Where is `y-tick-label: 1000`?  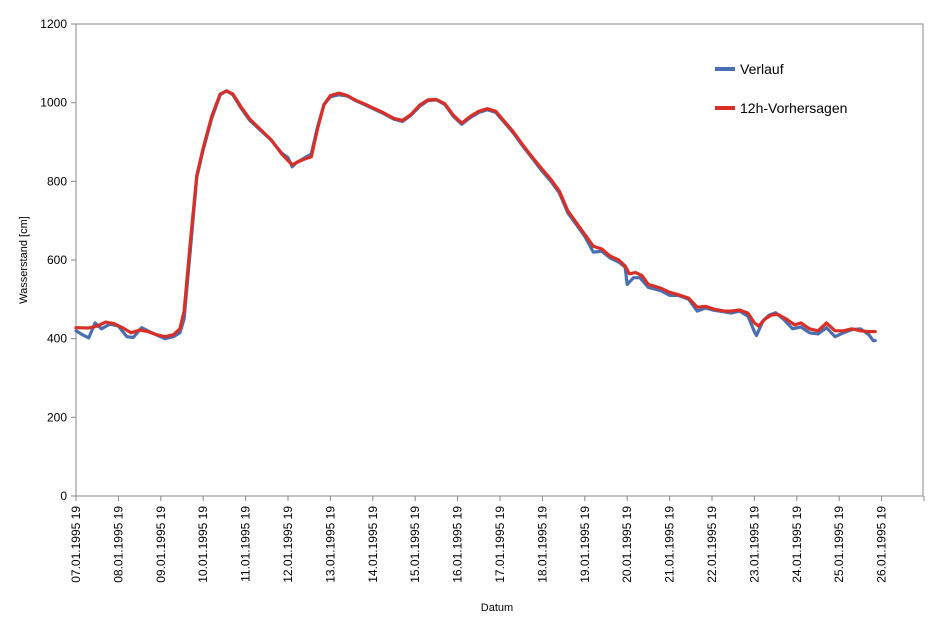
y-tick-label: 1000 is located at coordinates (53, 103).